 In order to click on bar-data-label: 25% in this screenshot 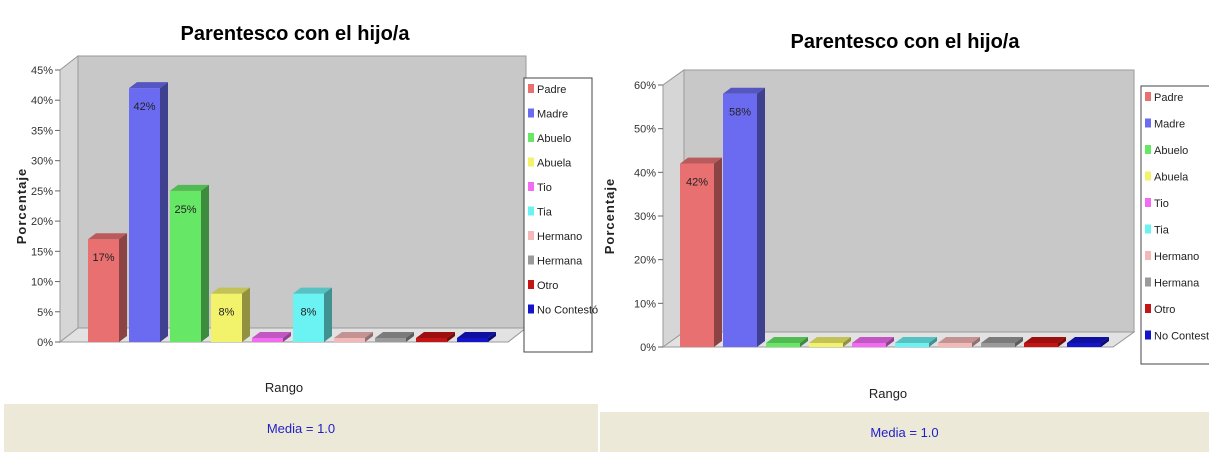, I will do `click(185, 210)`.